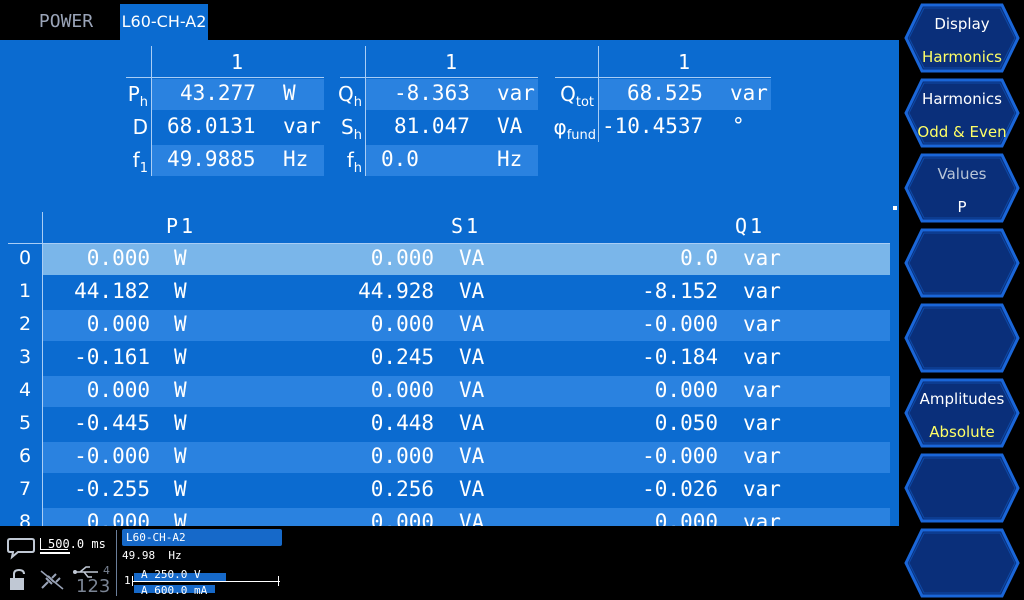 The width and height of the screenshot is (1024, 600). What do you see at coordinates (112, 456) in the screenshot?
I see `p-value: -0.000` at bounding box center [112, 456].